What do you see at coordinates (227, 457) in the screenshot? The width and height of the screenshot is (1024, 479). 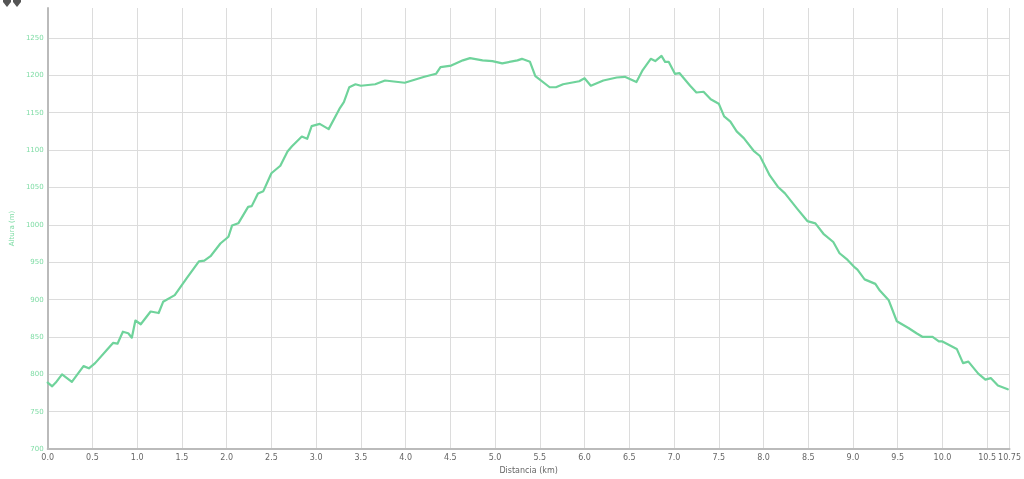 I see `x-tick-label: 2.0` at bounding box center [227, 457].